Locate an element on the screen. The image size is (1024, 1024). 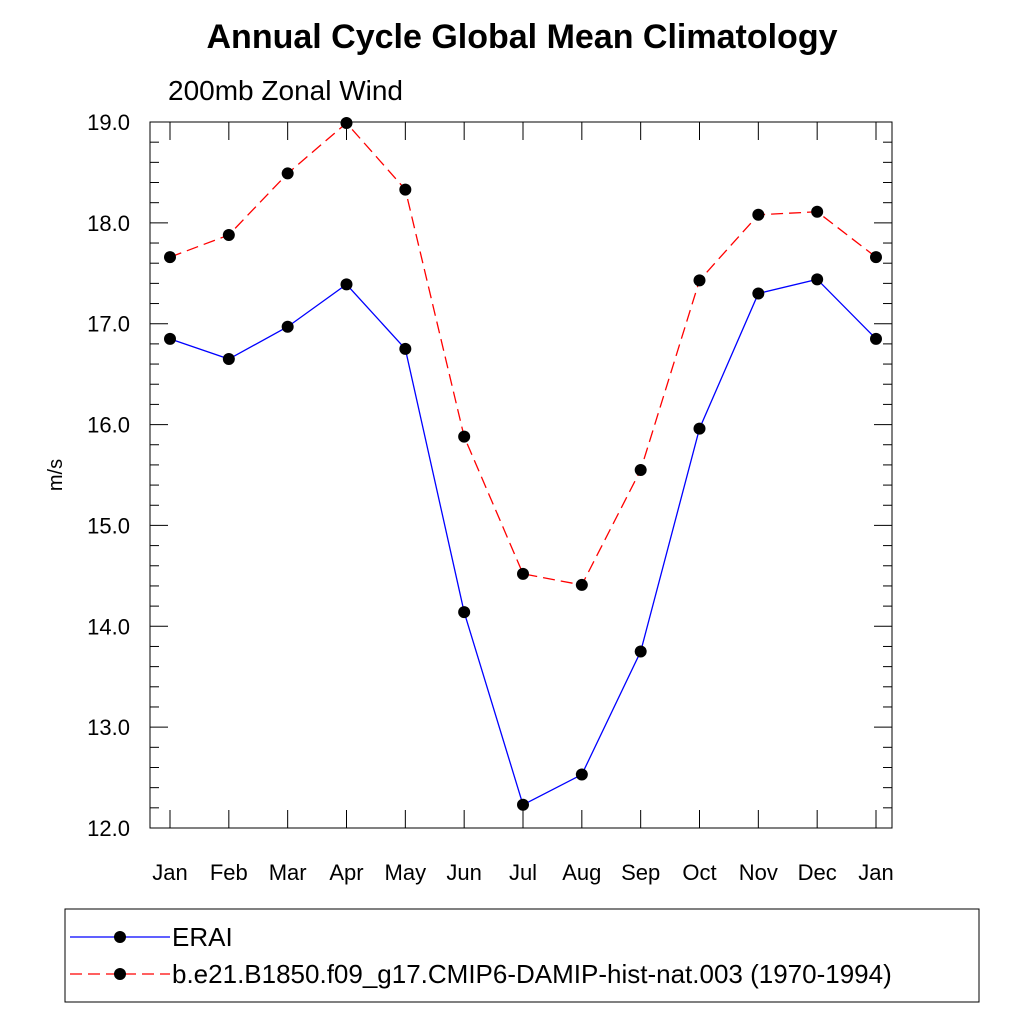
legend-label: ERAI is located at coordinates (202, 937).